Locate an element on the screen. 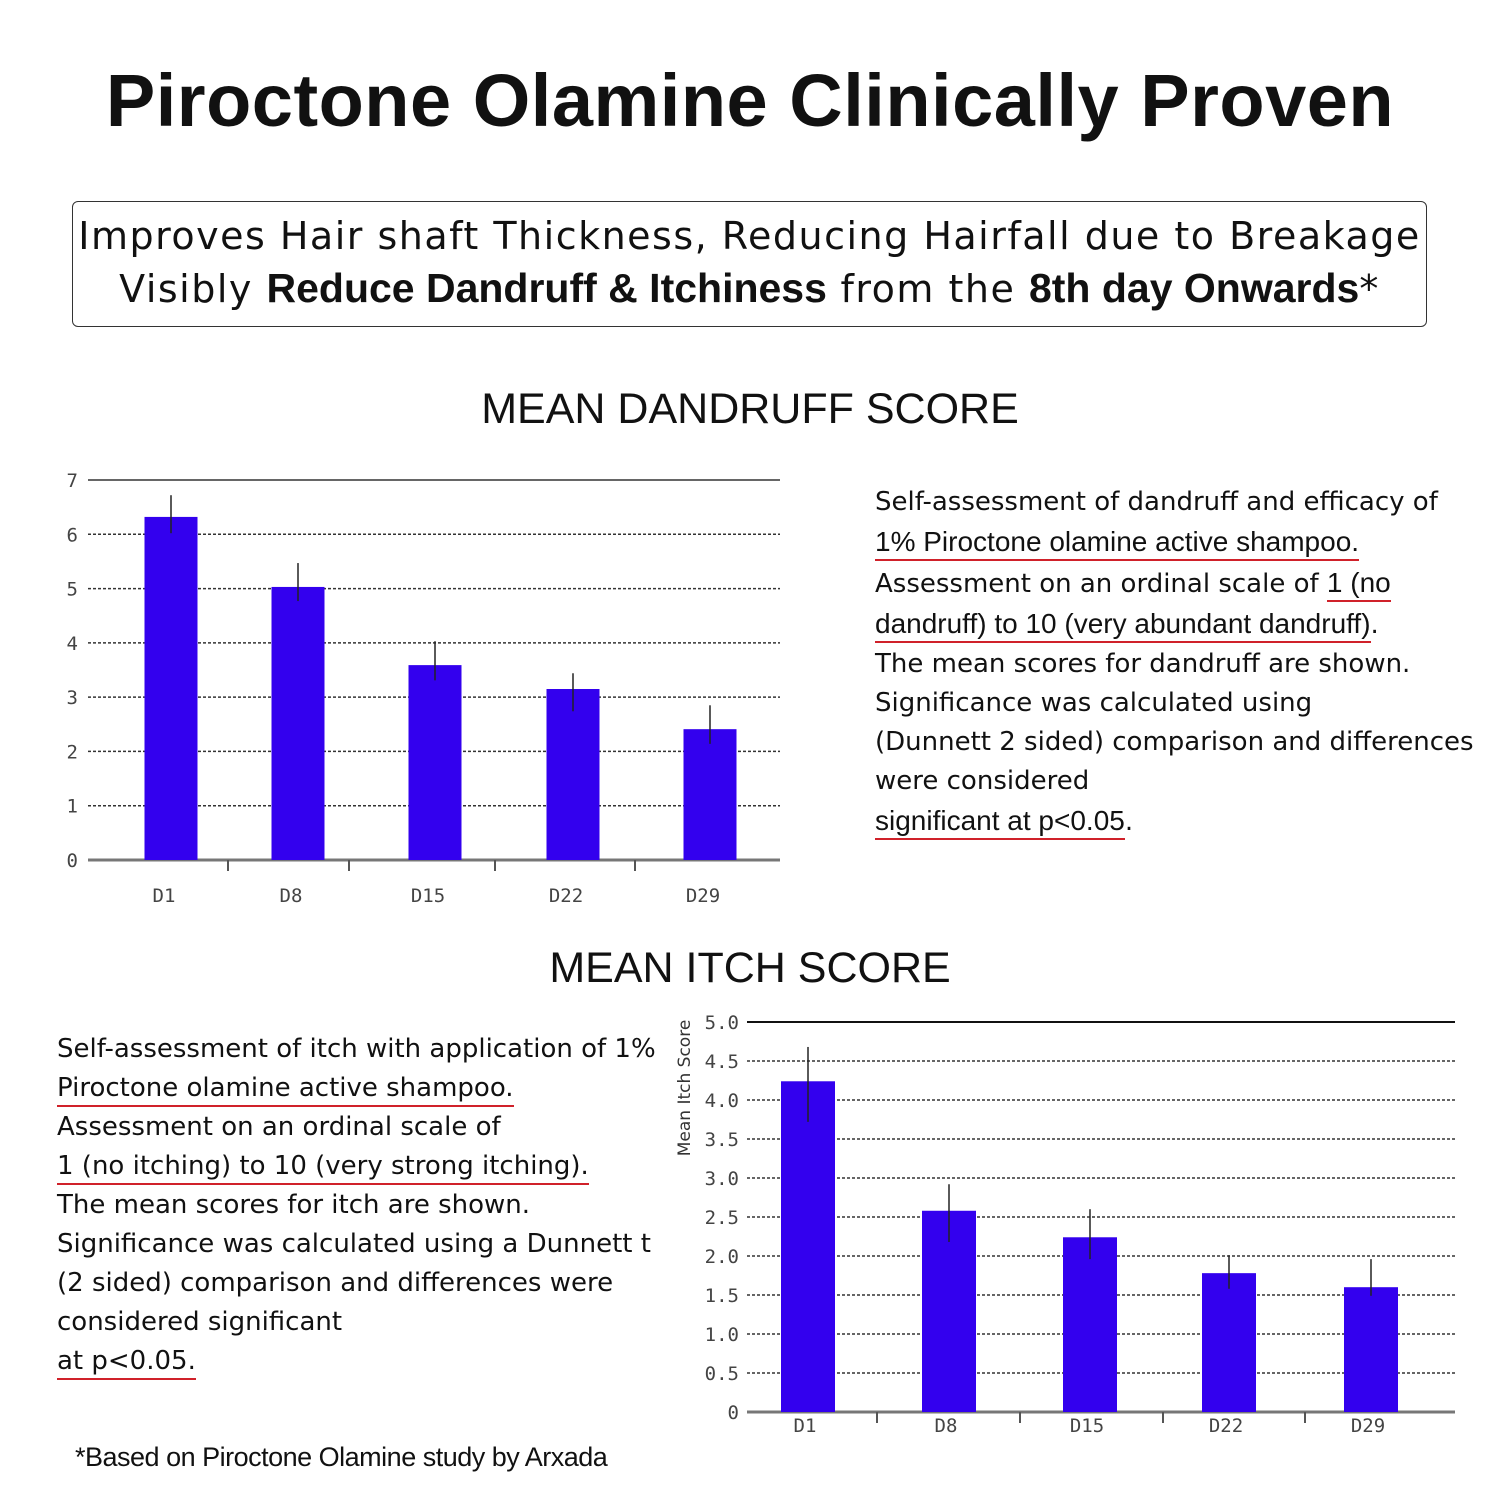 Image resolution: width=1500 pixels, height=1500 pixels. banner-text-part: * is located at coordinates (1369, 289).